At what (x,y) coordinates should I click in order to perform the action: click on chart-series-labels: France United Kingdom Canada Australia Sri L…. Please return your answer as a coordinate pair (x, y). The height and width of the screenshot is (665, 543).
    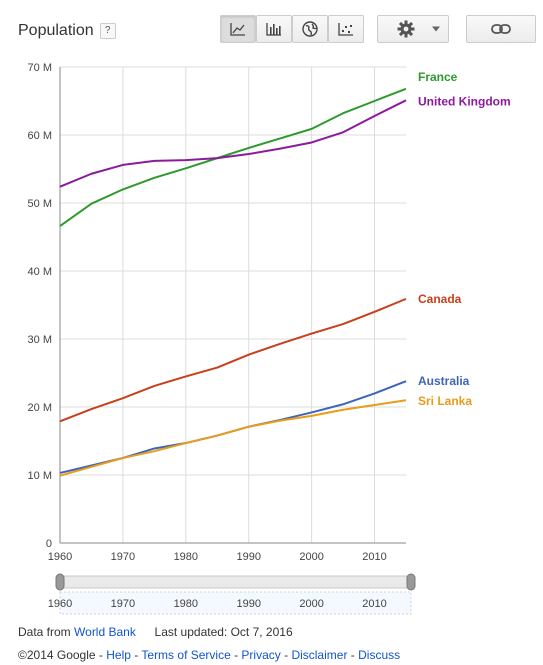
    Looking at the image, I should click on (464, 239).